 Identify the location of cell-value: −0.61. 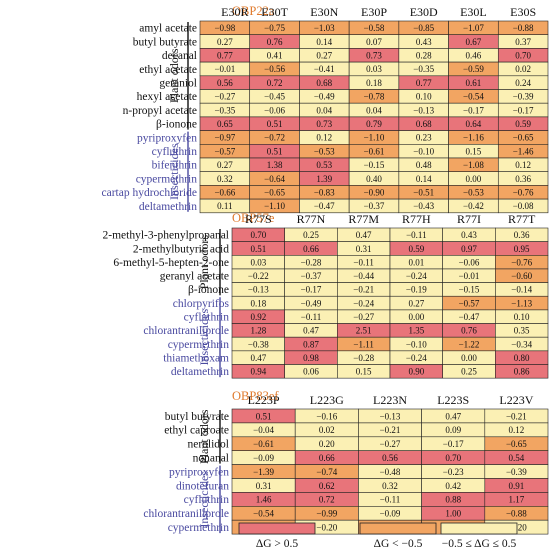
(374, 151).